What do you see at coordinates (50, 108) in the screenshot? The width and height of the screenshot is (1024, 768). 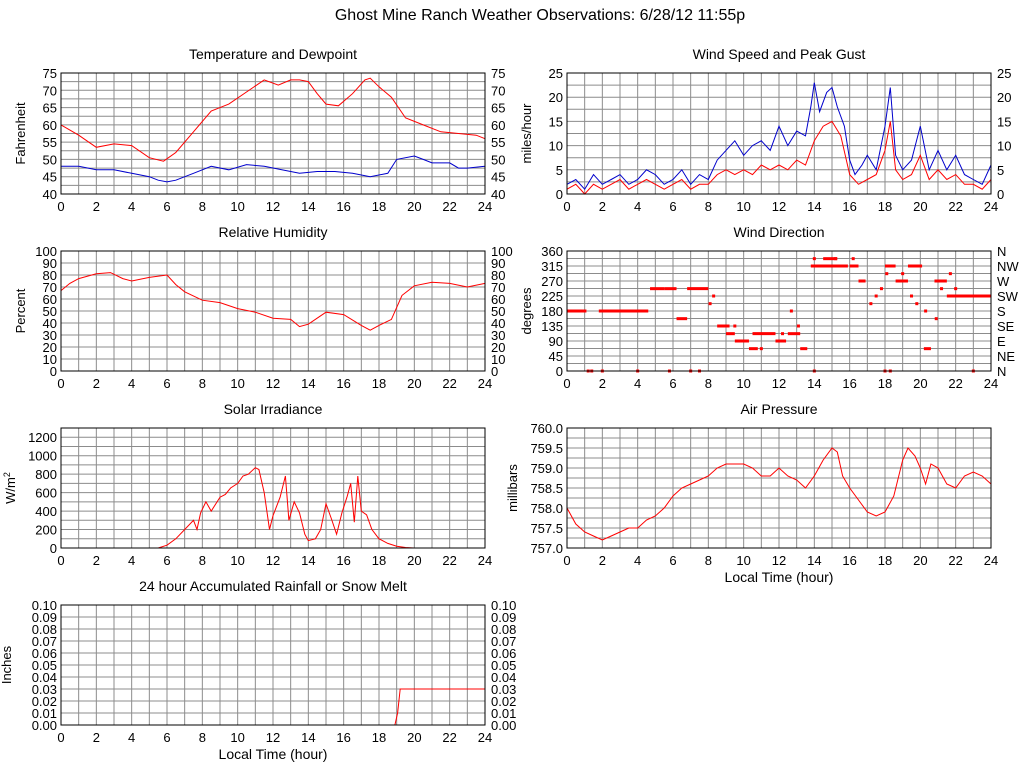 I see `y-tick-label: 65` at bounding box center [50, 108].